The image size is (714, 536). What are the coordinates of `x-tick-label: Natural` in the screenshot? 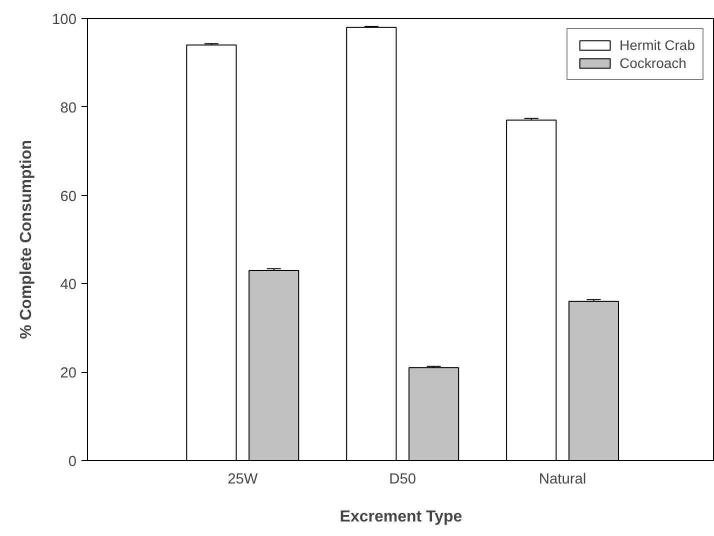 It's located at (562, 480).